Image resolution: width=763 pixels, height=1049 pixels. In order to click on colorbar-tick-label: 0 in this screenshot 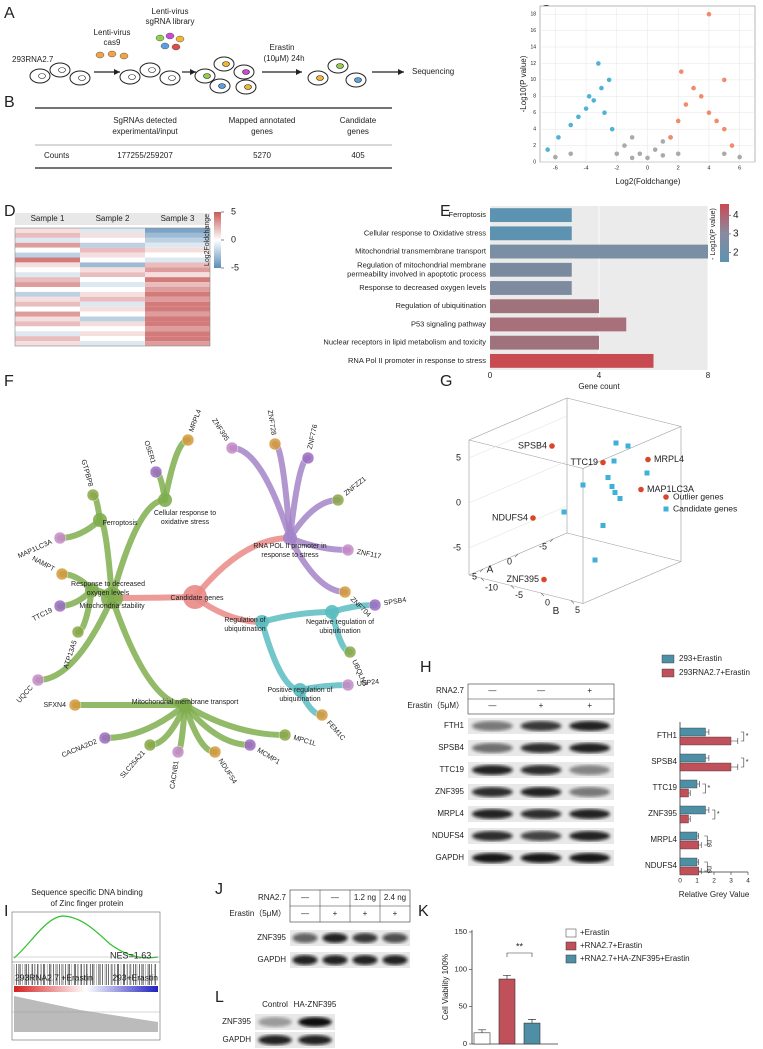, I will do `click(233, 239)`.